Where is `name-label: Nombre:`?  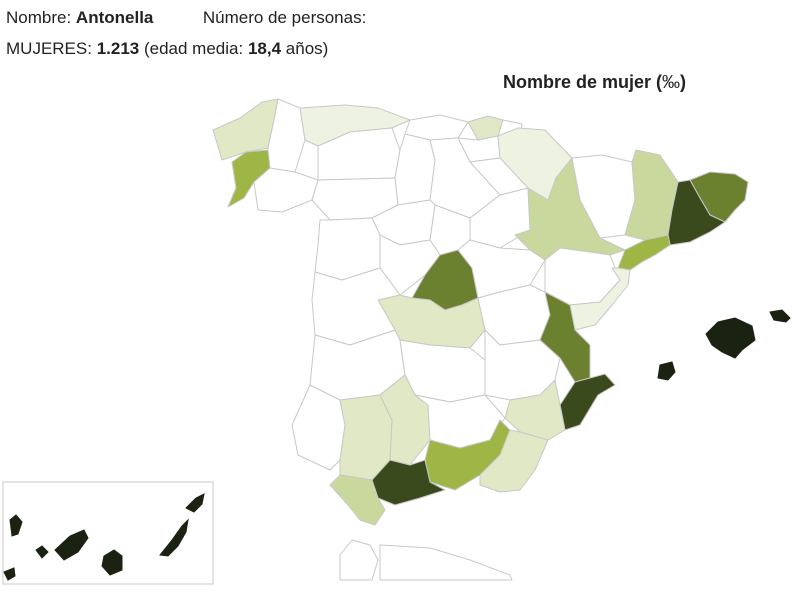 name-label: Nombre: is located at coordinates (39, 17).